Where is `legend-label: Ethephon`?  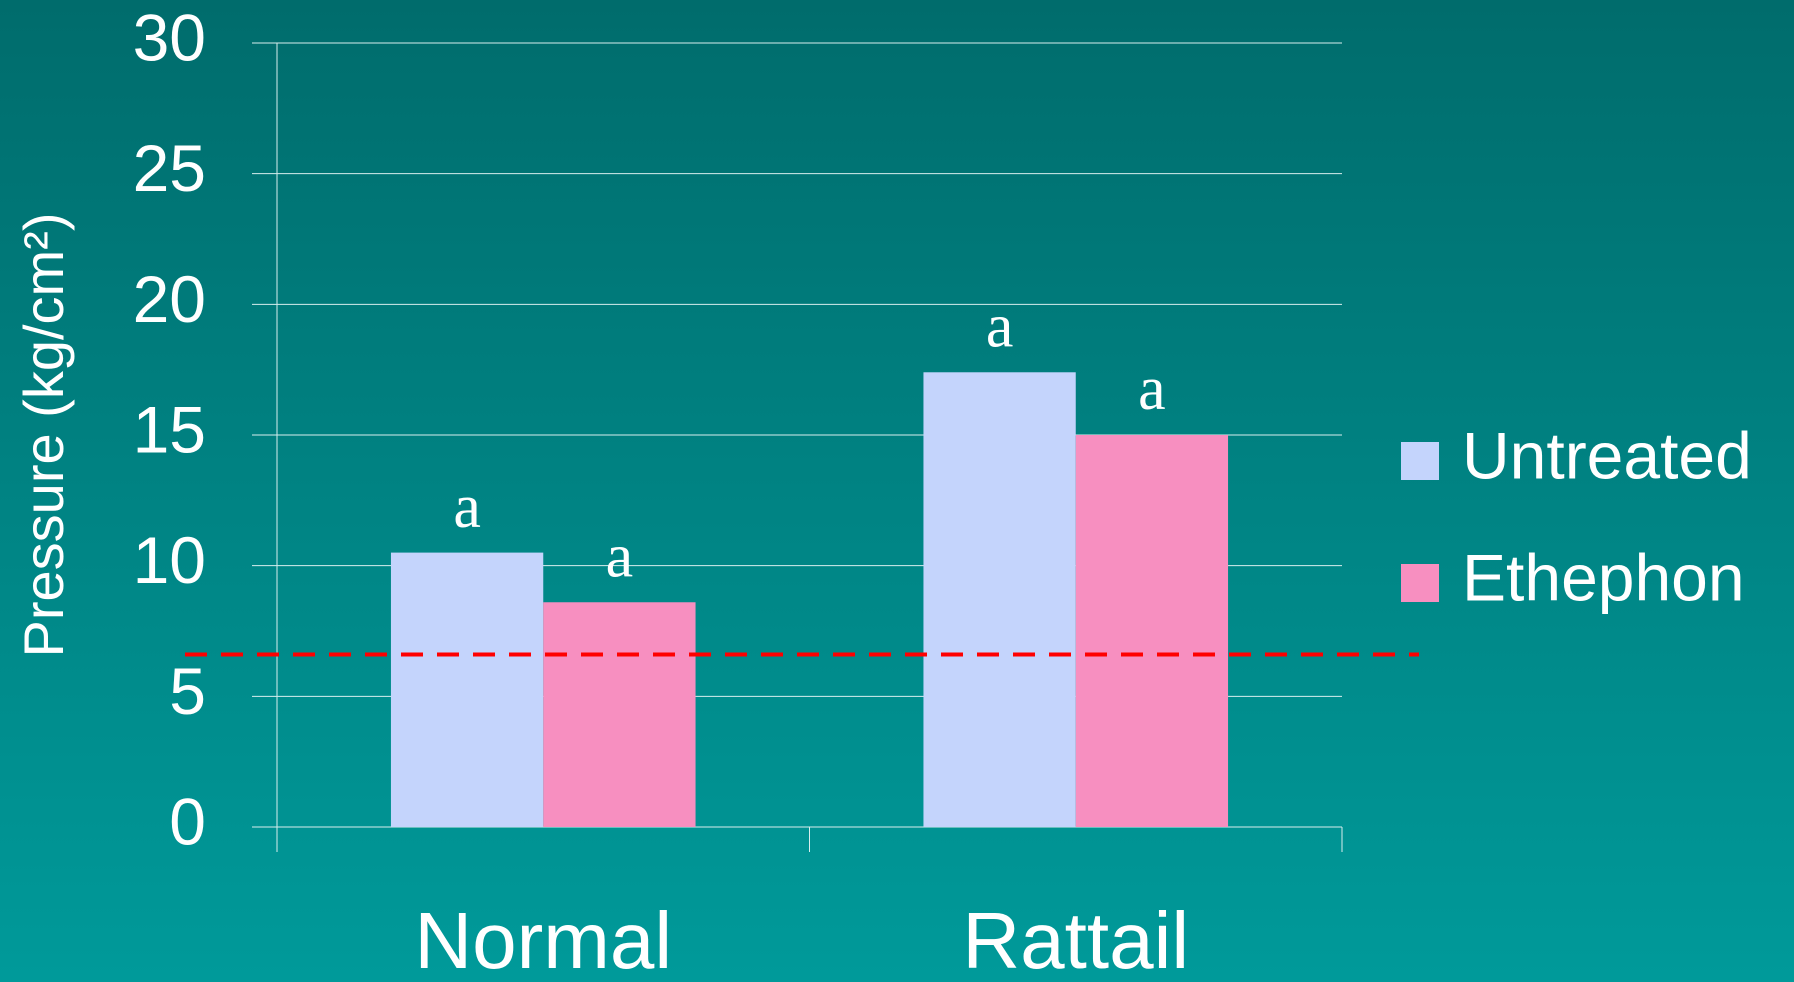
legend-label: Ethephon is located at coordinates (1603, 577).